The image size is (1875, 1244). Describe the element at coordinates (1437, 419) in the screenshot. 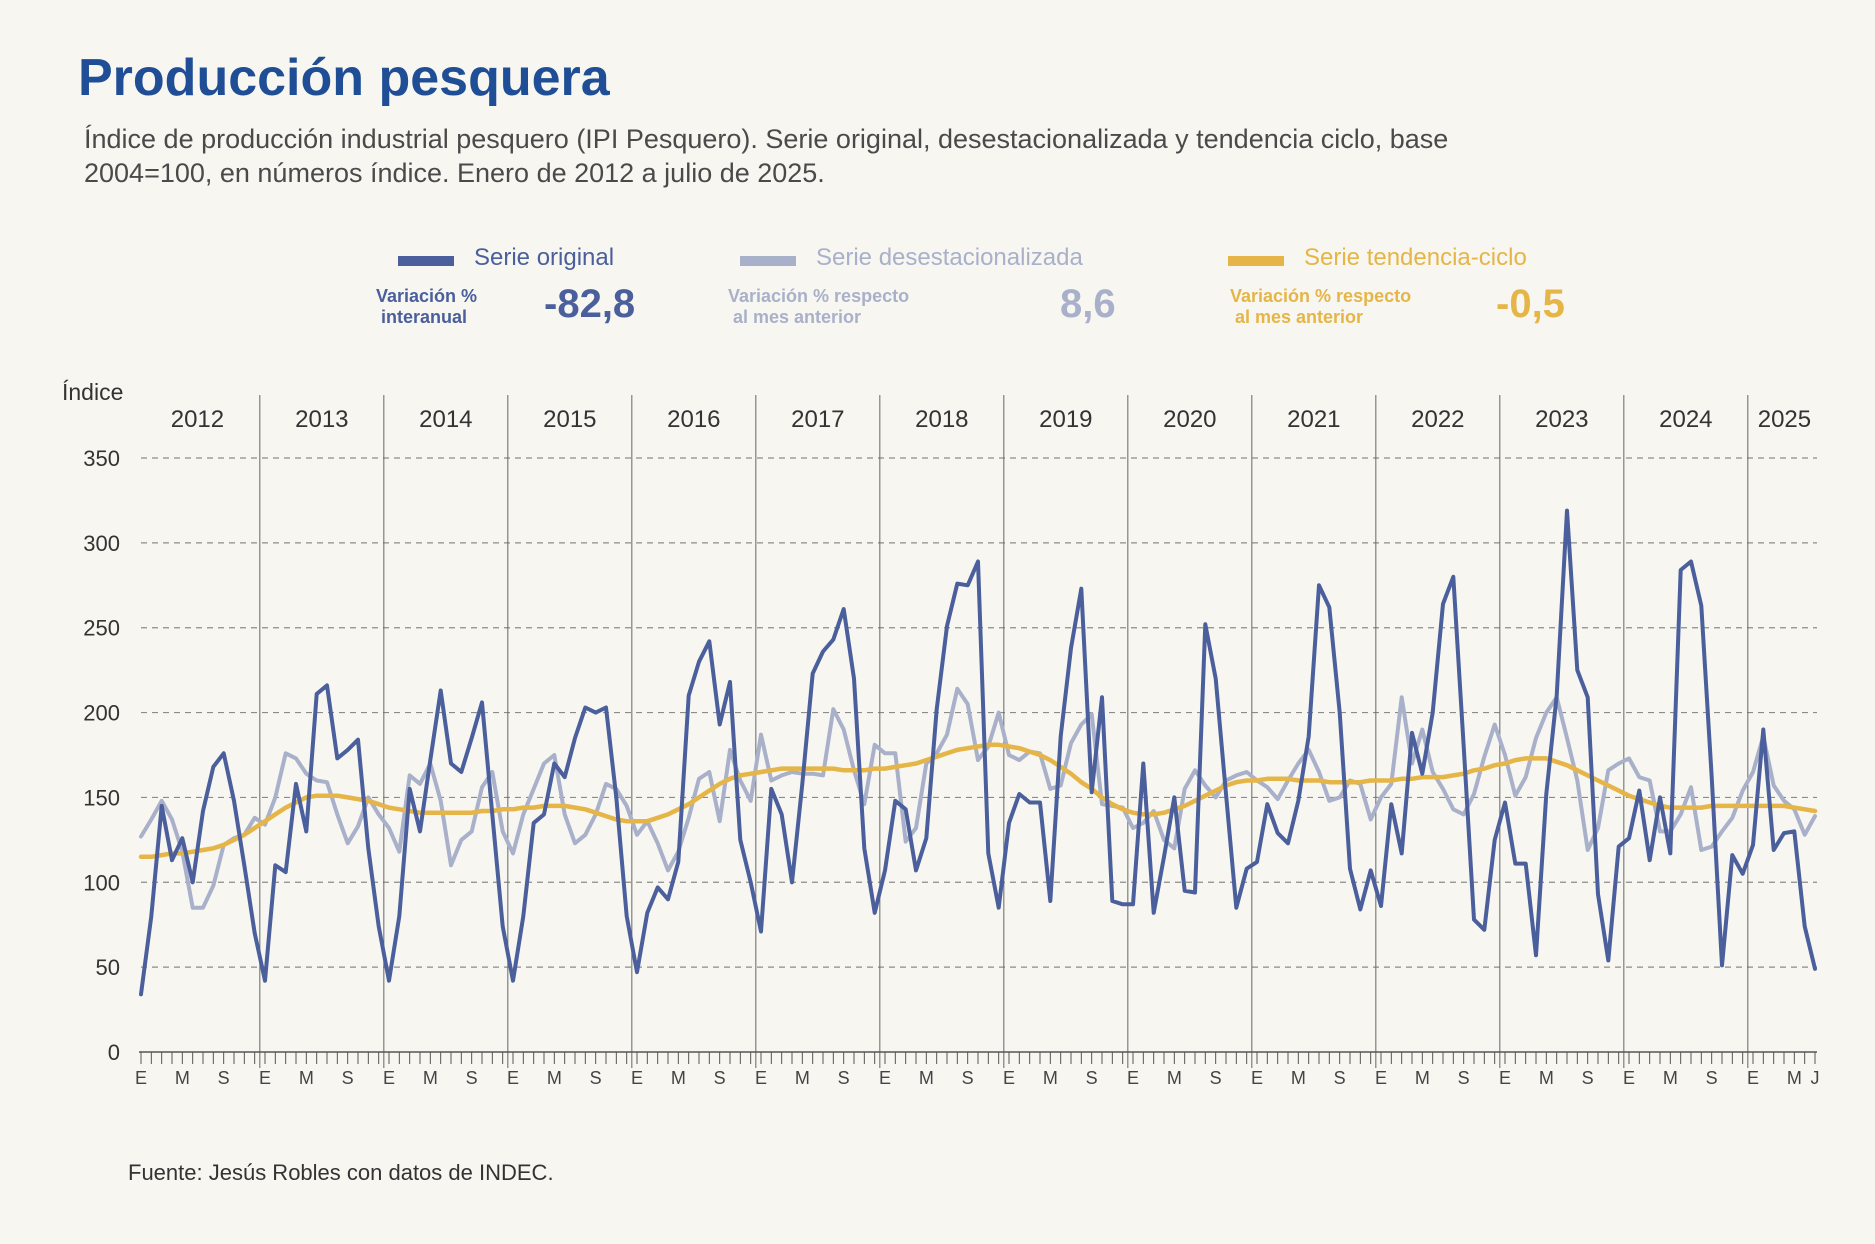

I see `year-label: 2022` at that location.